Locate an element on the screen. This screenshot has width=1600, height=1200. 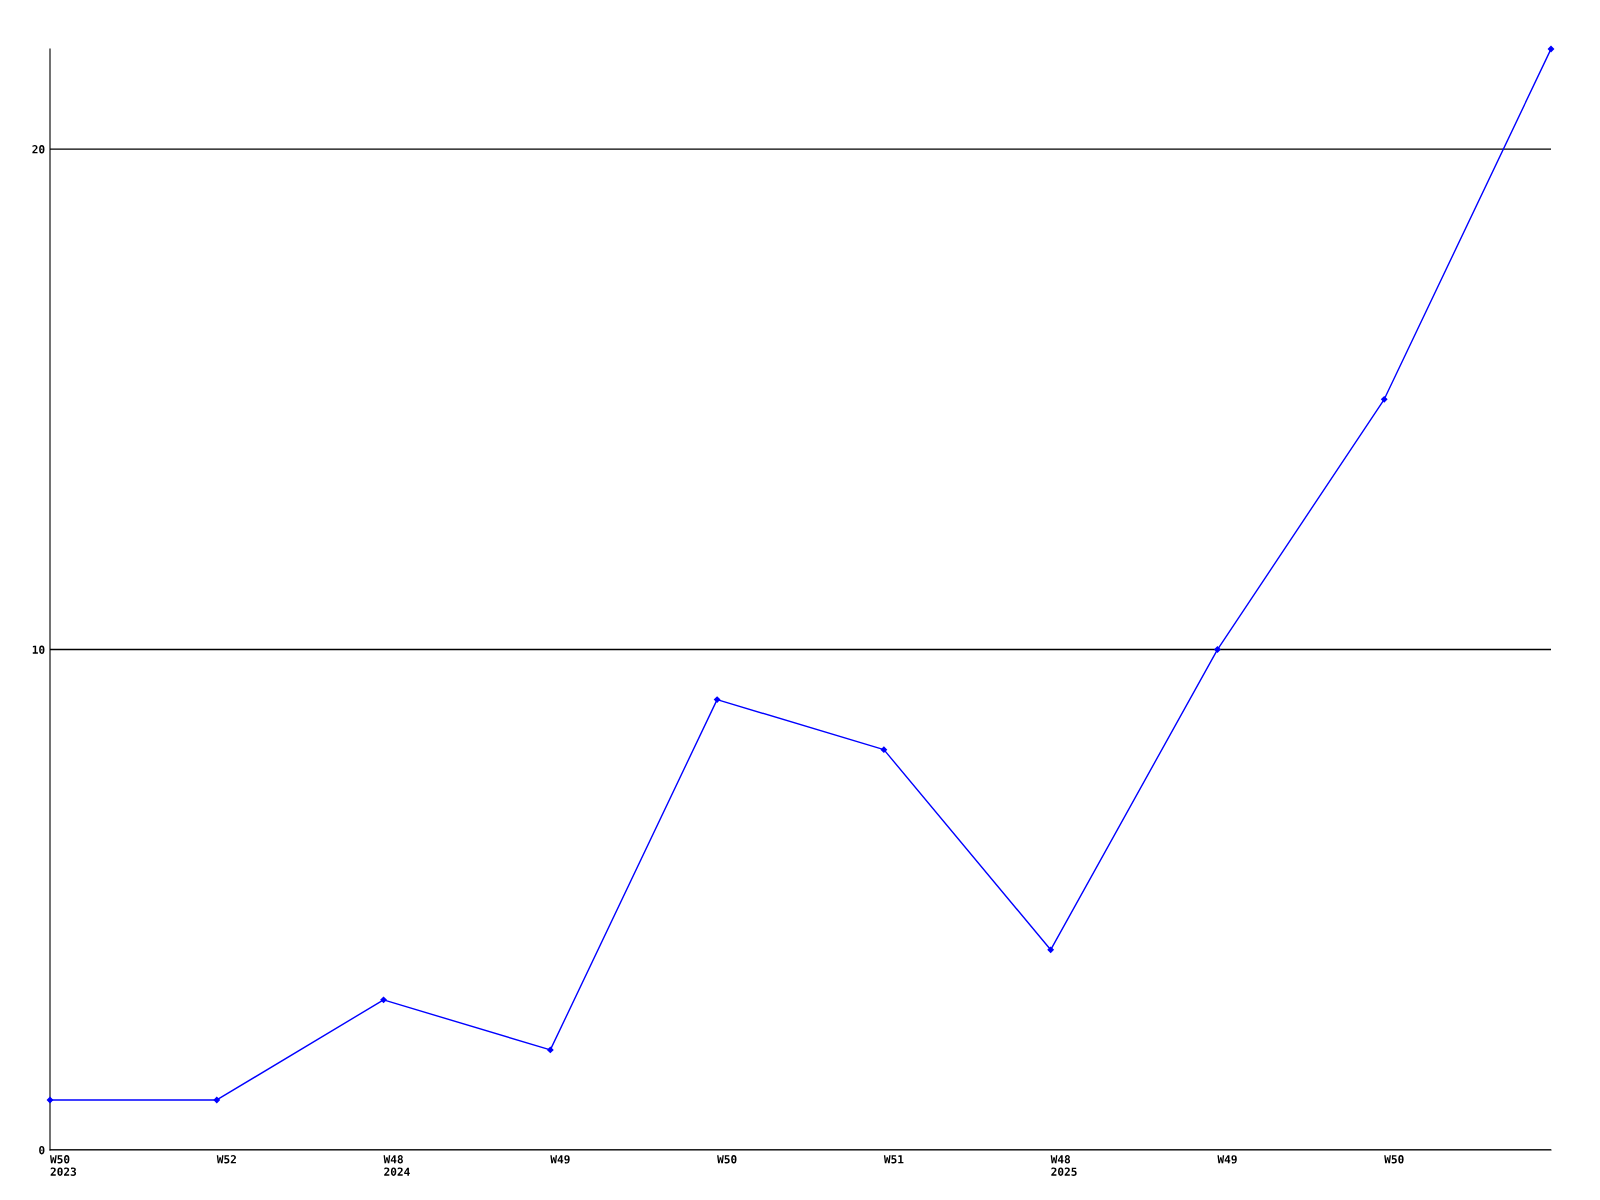
x-tick-label: W52 is located at coordinates (226, 1159).